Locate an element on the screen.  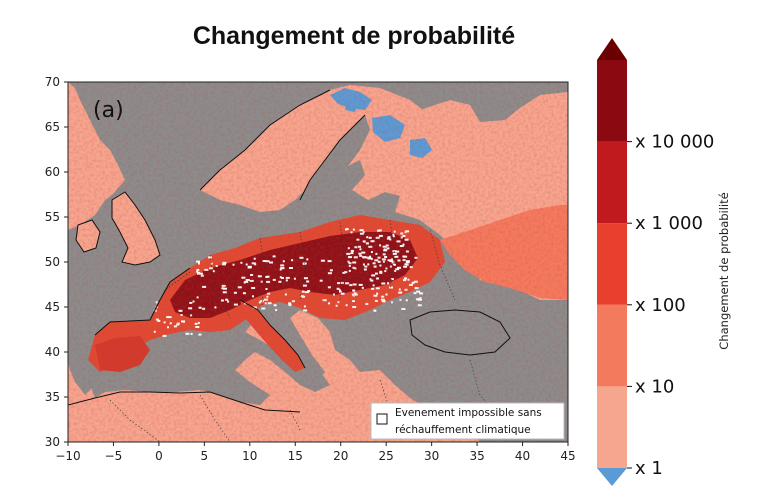
chart-title: Changement de probabilité is located at coordinates (354, 36).